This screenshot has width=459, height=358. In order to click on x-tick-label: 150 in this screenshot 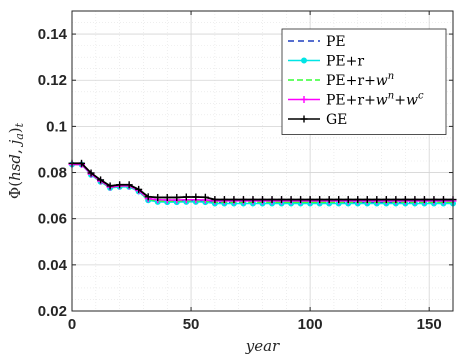, I will do `click(429, 324)`.